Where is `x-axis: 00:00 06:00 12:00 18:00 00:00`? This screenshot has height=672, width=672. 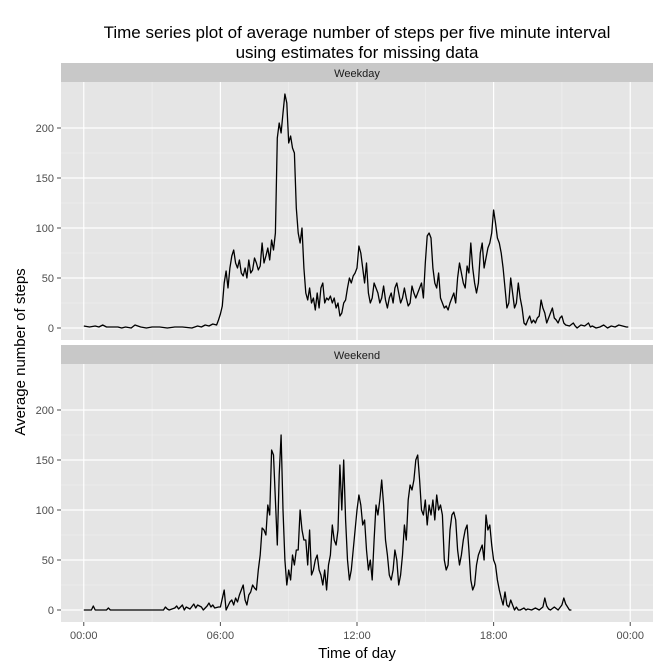
x-axis: 00:00 06:00 12:00 18:00 00:00 is located at coordinates (357, 632).